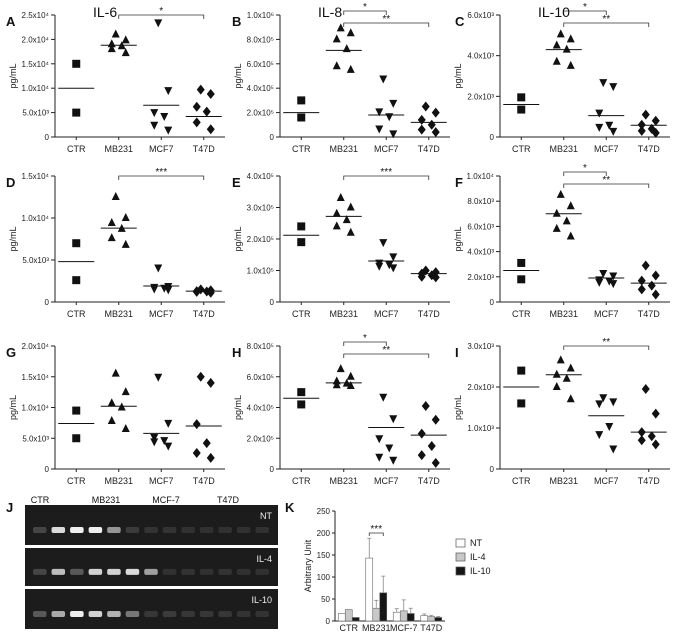  I want to click on significance-label: ***, so click(376, 529).